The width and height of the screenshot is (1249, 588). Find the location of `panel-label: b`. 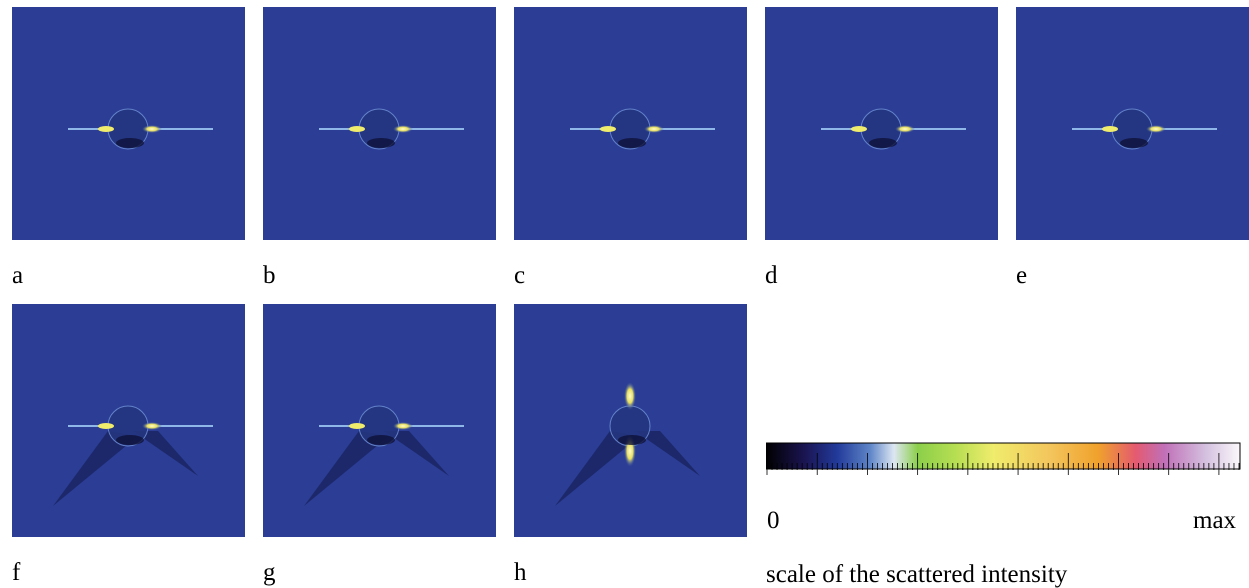

panel-label: b is located at coordinates (269, 275).